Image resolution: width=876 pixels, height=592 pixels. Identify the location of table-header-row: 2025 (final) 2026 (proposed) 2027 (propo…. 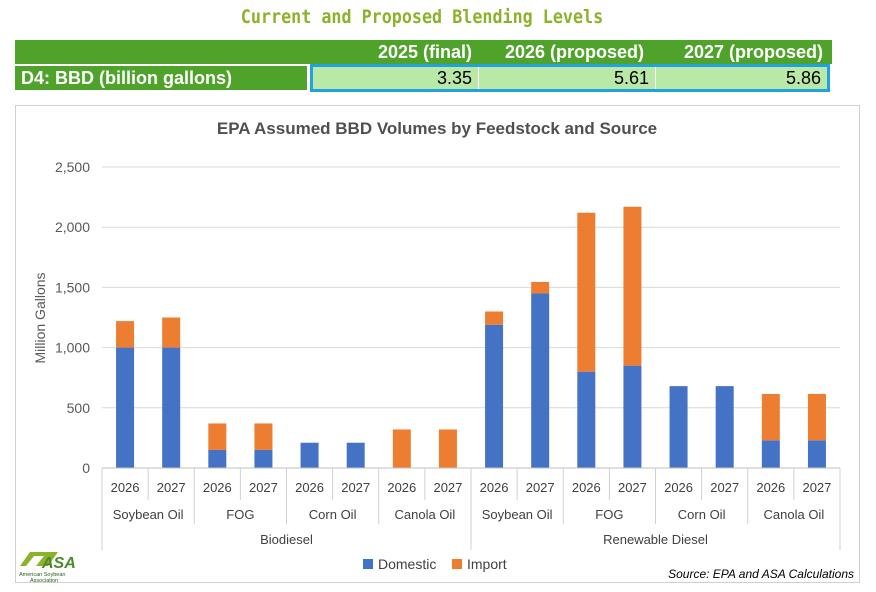
(423, 52).